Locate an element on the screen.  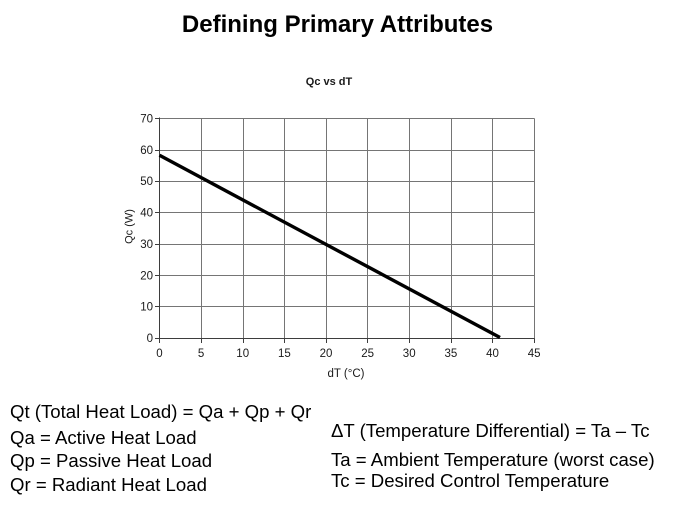
svg-text: 70 is located at coordinates (146, 120).